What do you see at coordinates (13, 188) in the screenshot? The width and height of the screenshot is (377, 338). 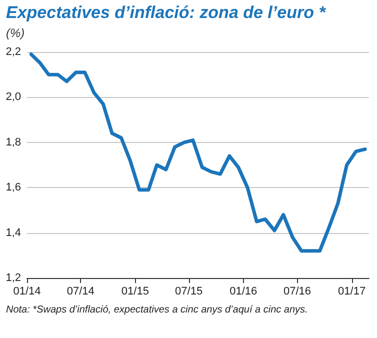 I see `y-tick-label: 1,6` at bounding box center [13, 188].